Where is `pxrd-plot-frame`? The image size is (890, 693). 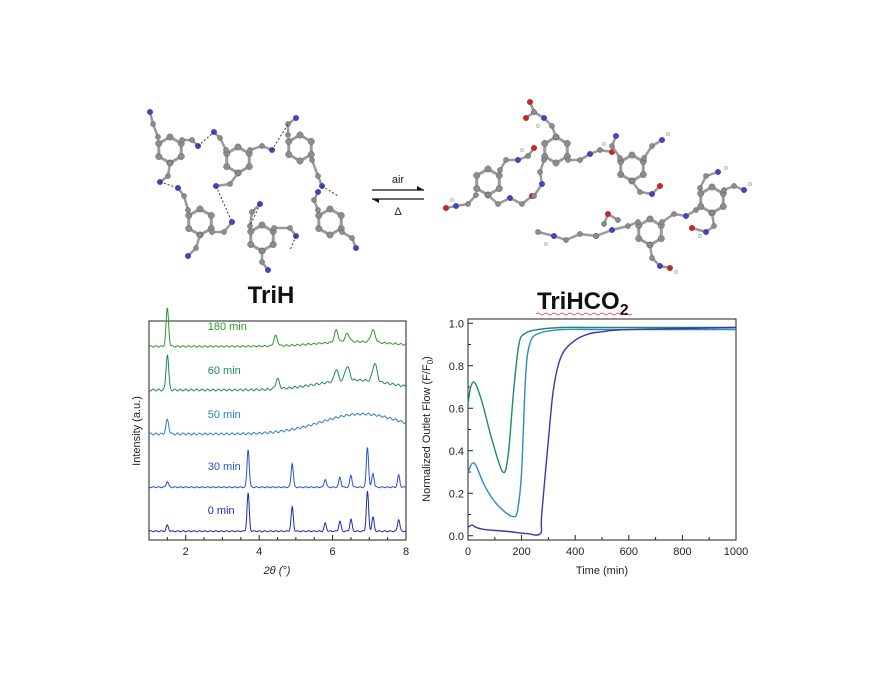 pxrd-plot-frame is located at coordinates (277, 430).